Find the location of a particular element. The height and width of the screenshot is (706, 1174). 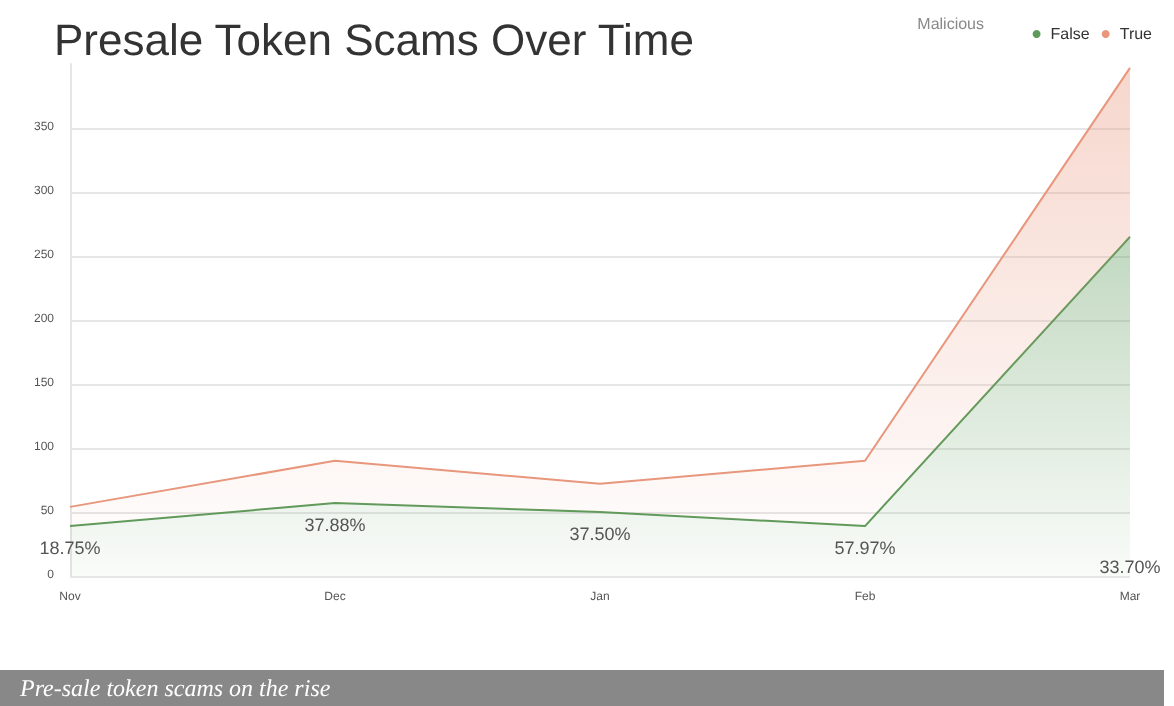

legend-title: Malicious is located at coordinates (950, 24).